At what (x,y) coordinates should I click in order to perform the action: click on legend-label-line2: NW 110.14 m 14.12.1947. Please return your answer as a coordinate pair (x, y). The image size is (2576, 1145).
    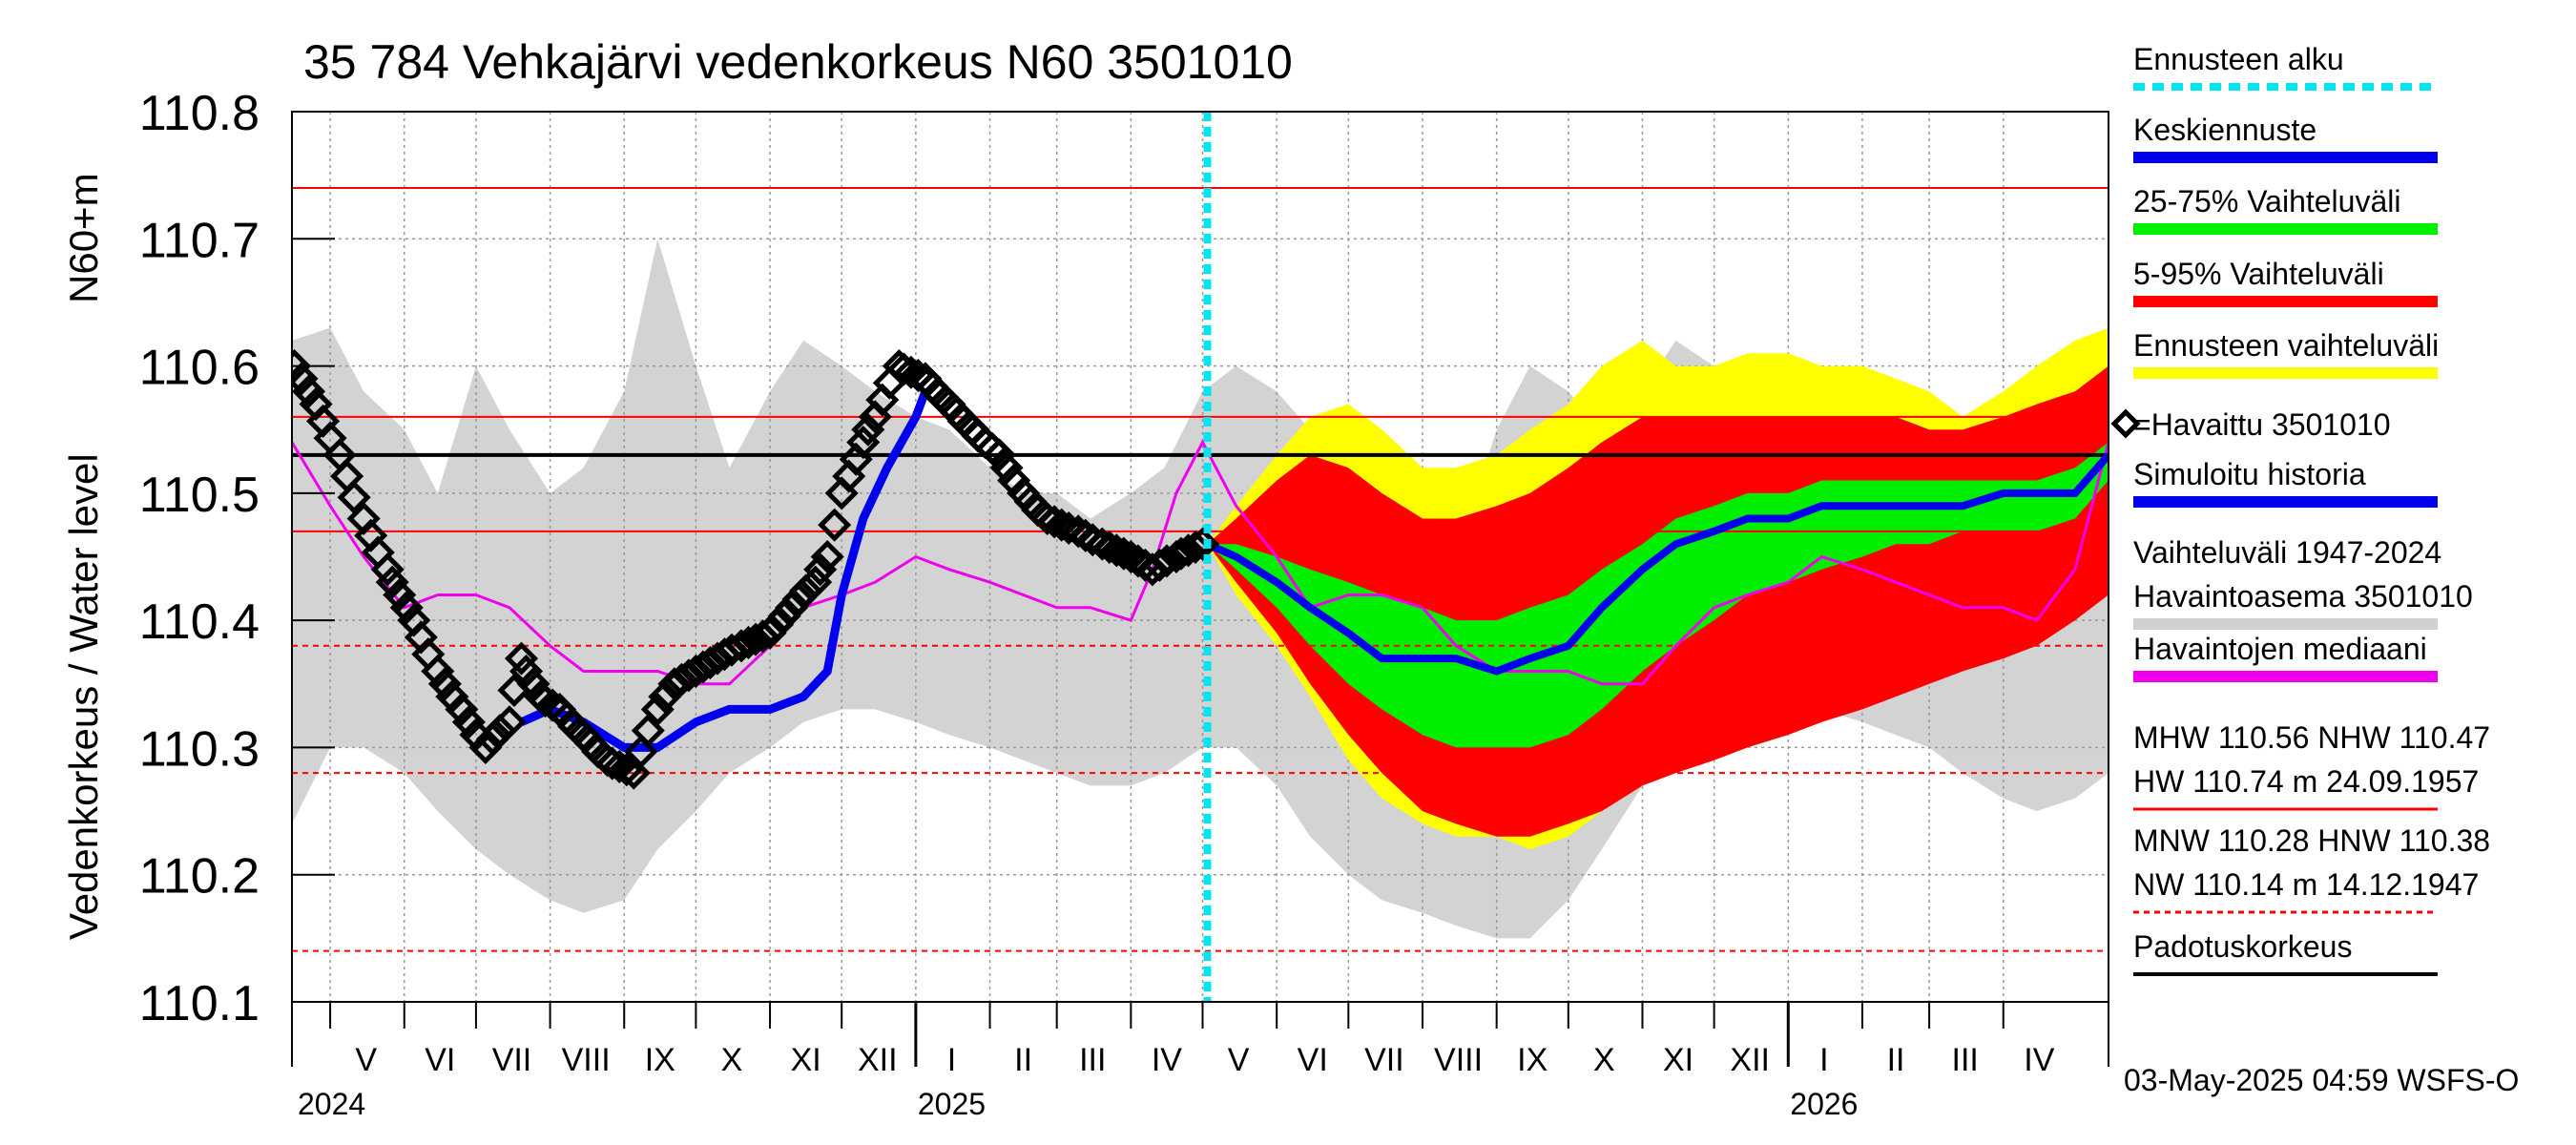
    Looking at the image, I should click on (2306, 884).